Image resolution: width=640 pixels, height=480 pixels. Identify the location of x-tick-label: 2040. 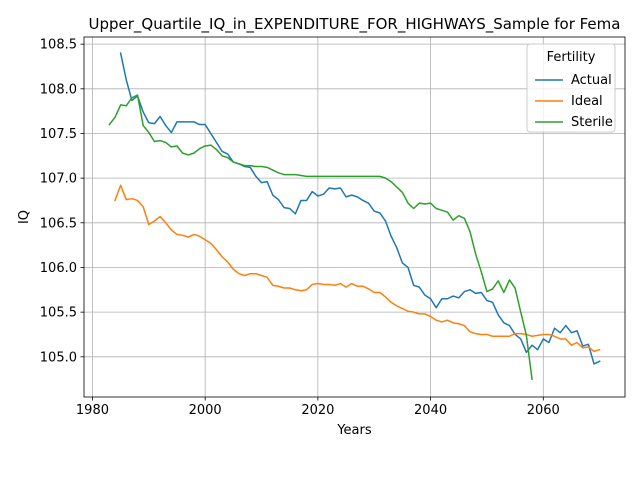
(430, 410).